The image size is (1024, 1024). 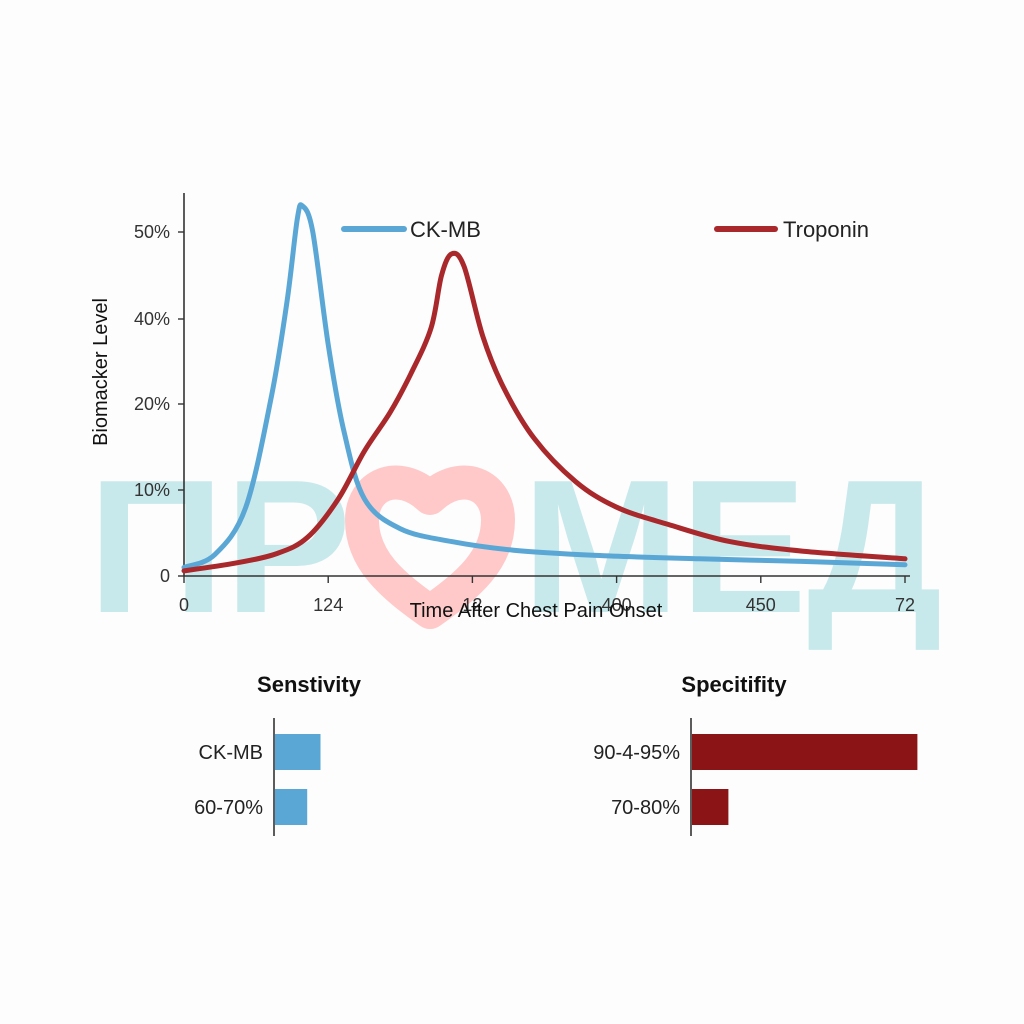 I want to click on sensitivity-bar-label: 60-70%, so click(x=228, y=808).